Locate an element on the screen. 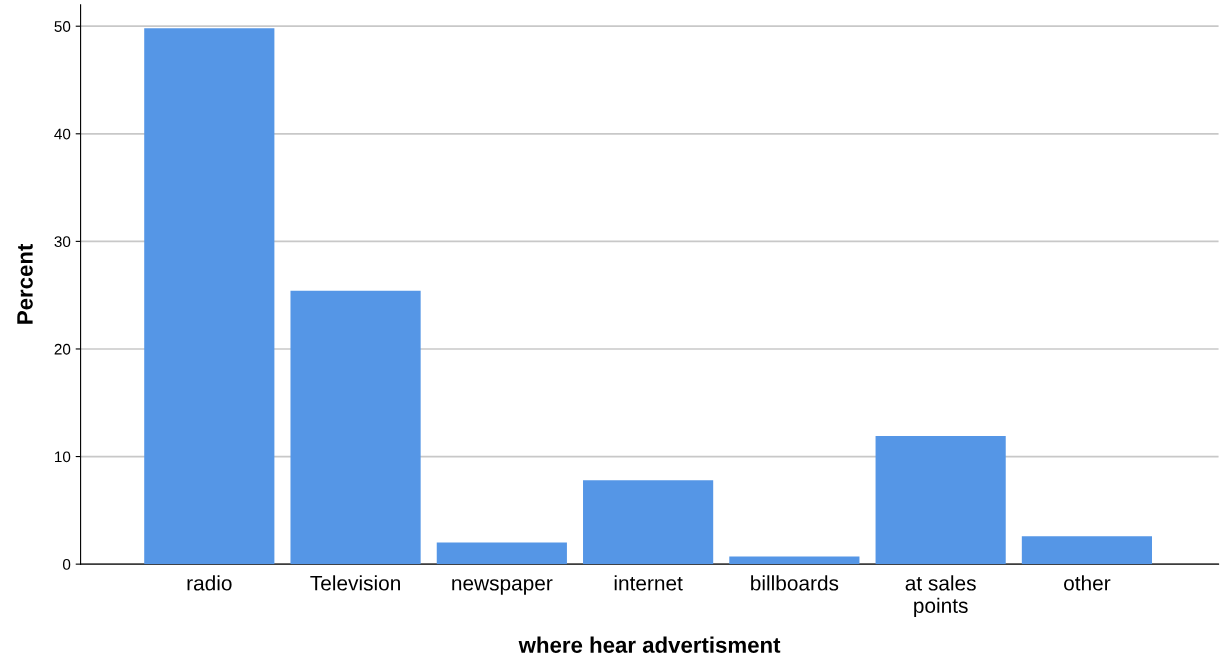 The height and width of the screenshot is (670, 1221). x-tick-label: other is located at coordinates (1087, 583).